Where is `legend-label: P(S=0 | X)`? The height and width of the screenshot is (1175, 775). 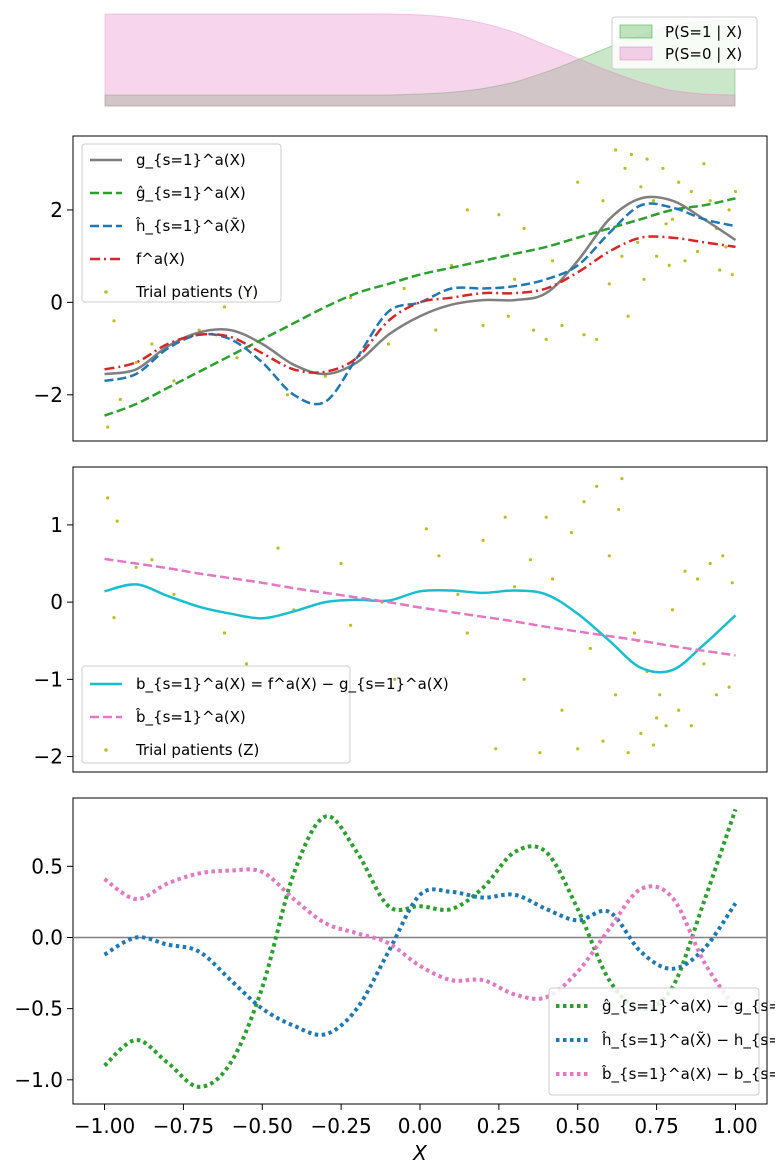
legend-label: P(S=0 | X) is located at coordinates (703, 54).